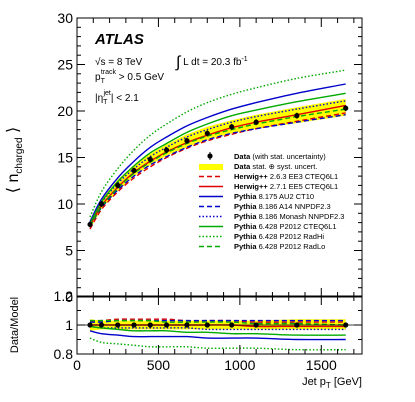  Describe the element at coordinates (65, 158) in the screenshot. I see `y-tick-label: 15` at that location.